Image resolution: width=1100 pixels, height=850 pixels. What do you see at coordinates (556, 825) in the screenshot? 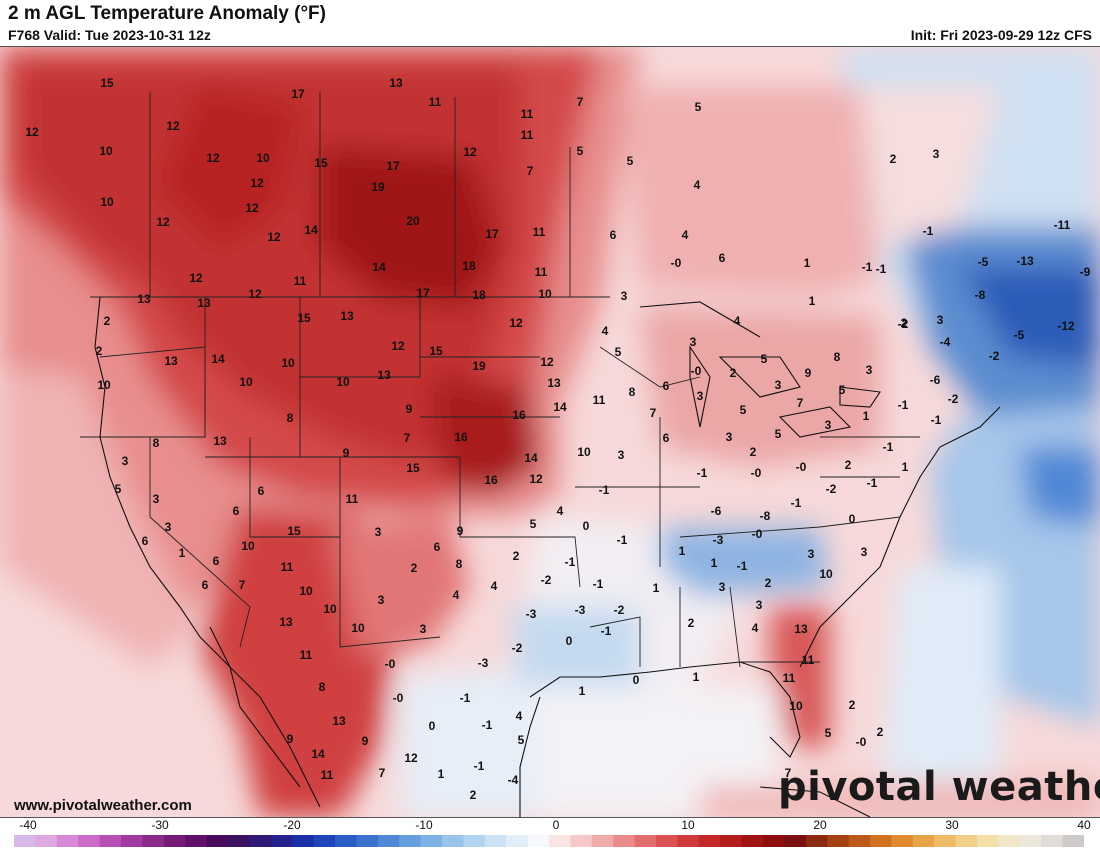
I see `colorbar-tick-label: 0` at bounding box center [556, 825].